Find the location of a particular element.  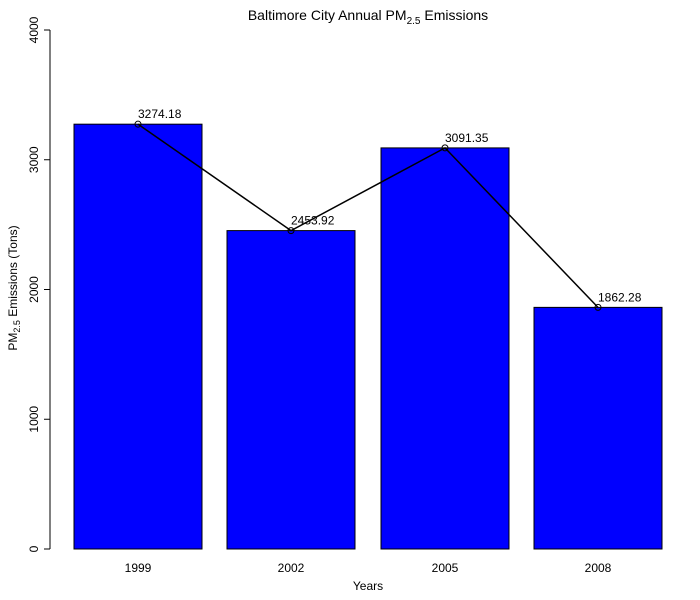

chart-title-suffix: Emissions is located at coordinates (454, 15).